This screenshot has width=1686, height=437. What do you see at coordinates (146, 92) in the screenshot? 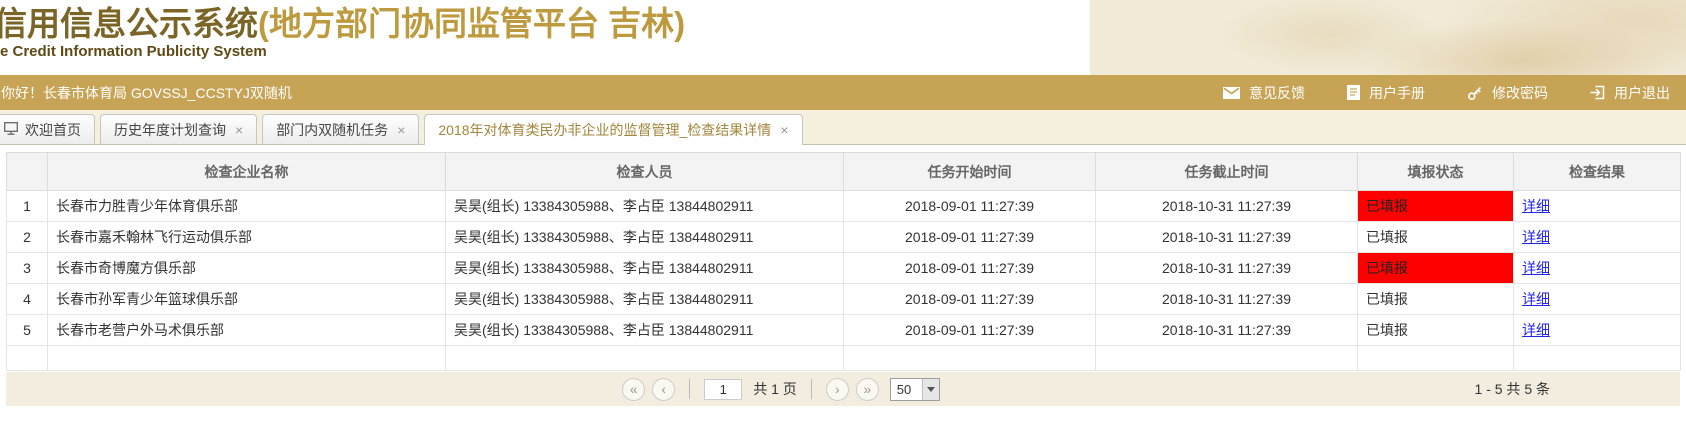
I see `user-greeting: 你好！长春市体育局 GOVSSJ_CCSTYJ双随机` at bounding box center [146, 92].